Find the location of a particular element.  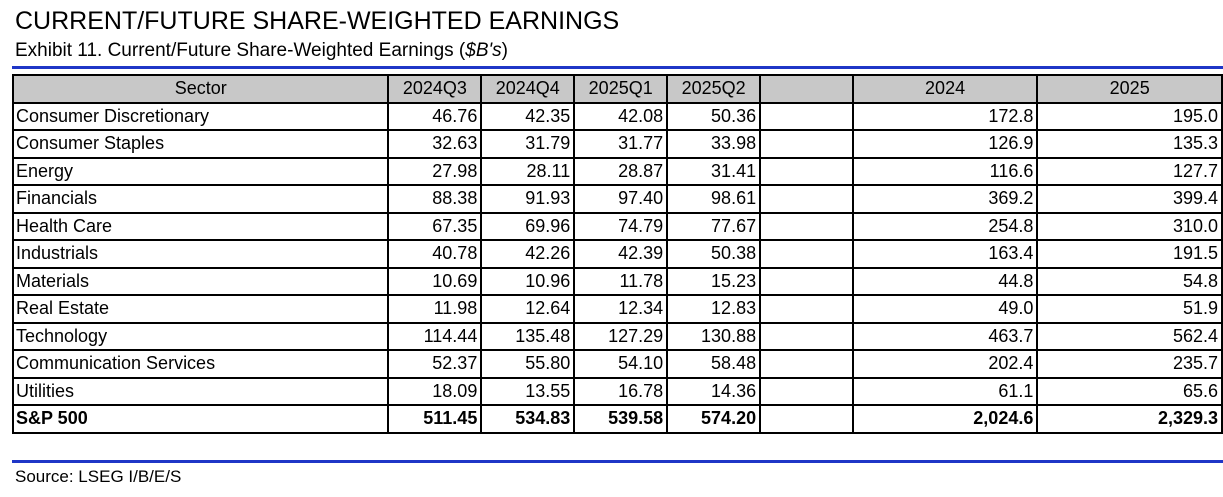

table-row: Utilities 18.09 13.55 16.78 14.36 61.1 65.6 is located at coordinates (617, 391).